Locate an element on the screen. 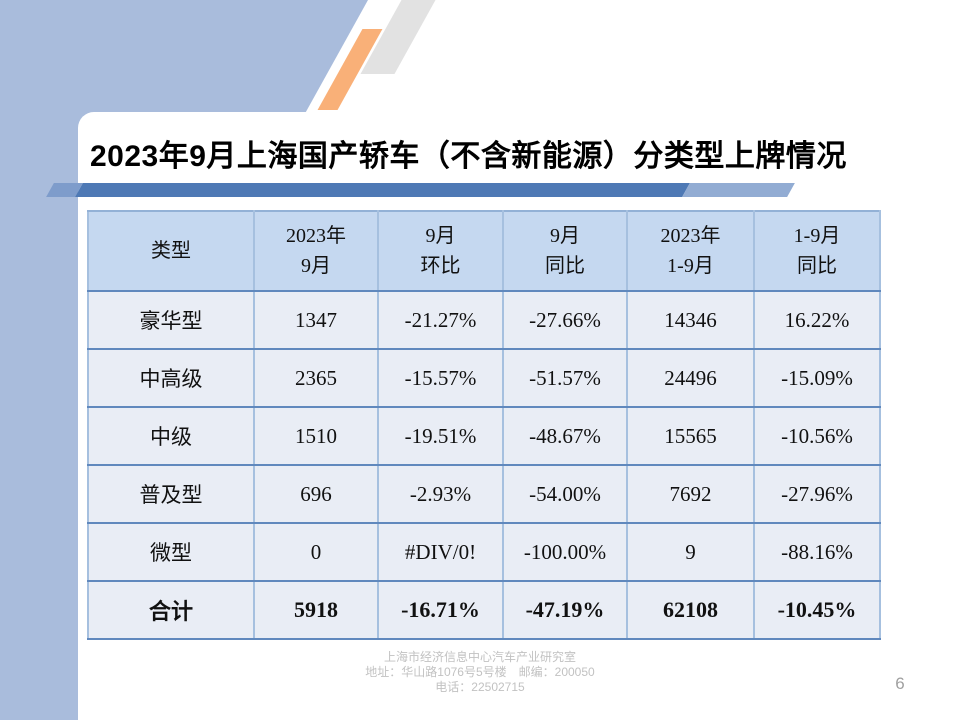 Image resolution: width=960 pixels, height=720 pixels. background-top-left-shape is located at coordinates (184, 65).